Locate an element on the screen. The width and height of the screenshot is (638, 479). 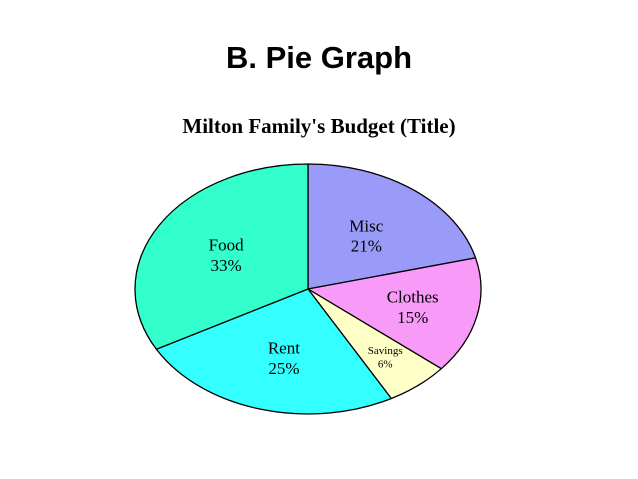
slice-label-food: Food is located at coordinates (226, 245).